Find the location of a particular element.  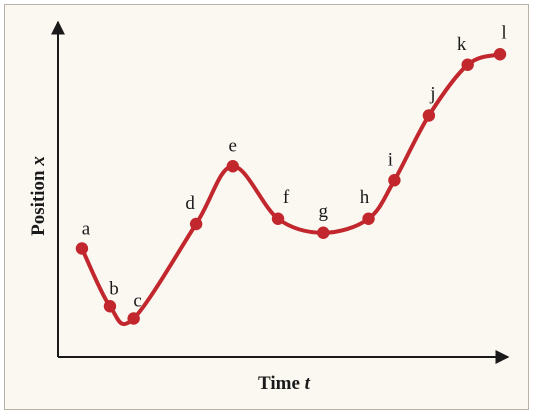

data-point-j is located at coordinates (429, 115).